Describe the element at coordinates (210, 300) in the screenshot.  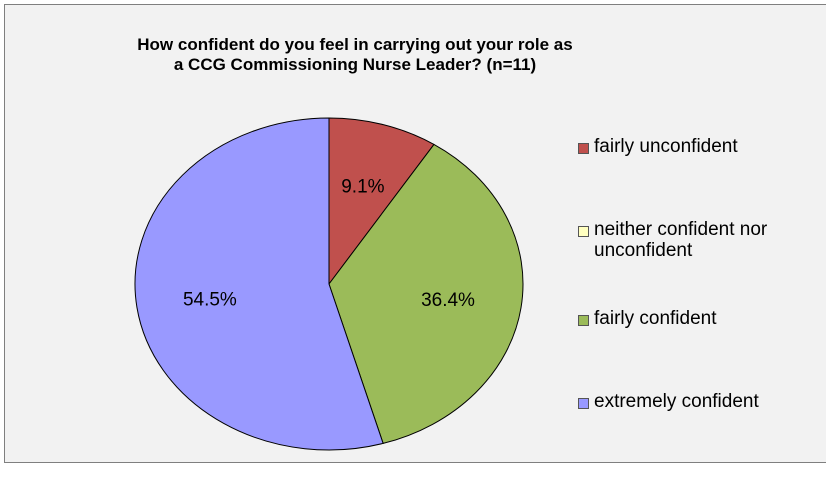
I see `slice-label-extremely-confident: 54.5%` at that location.